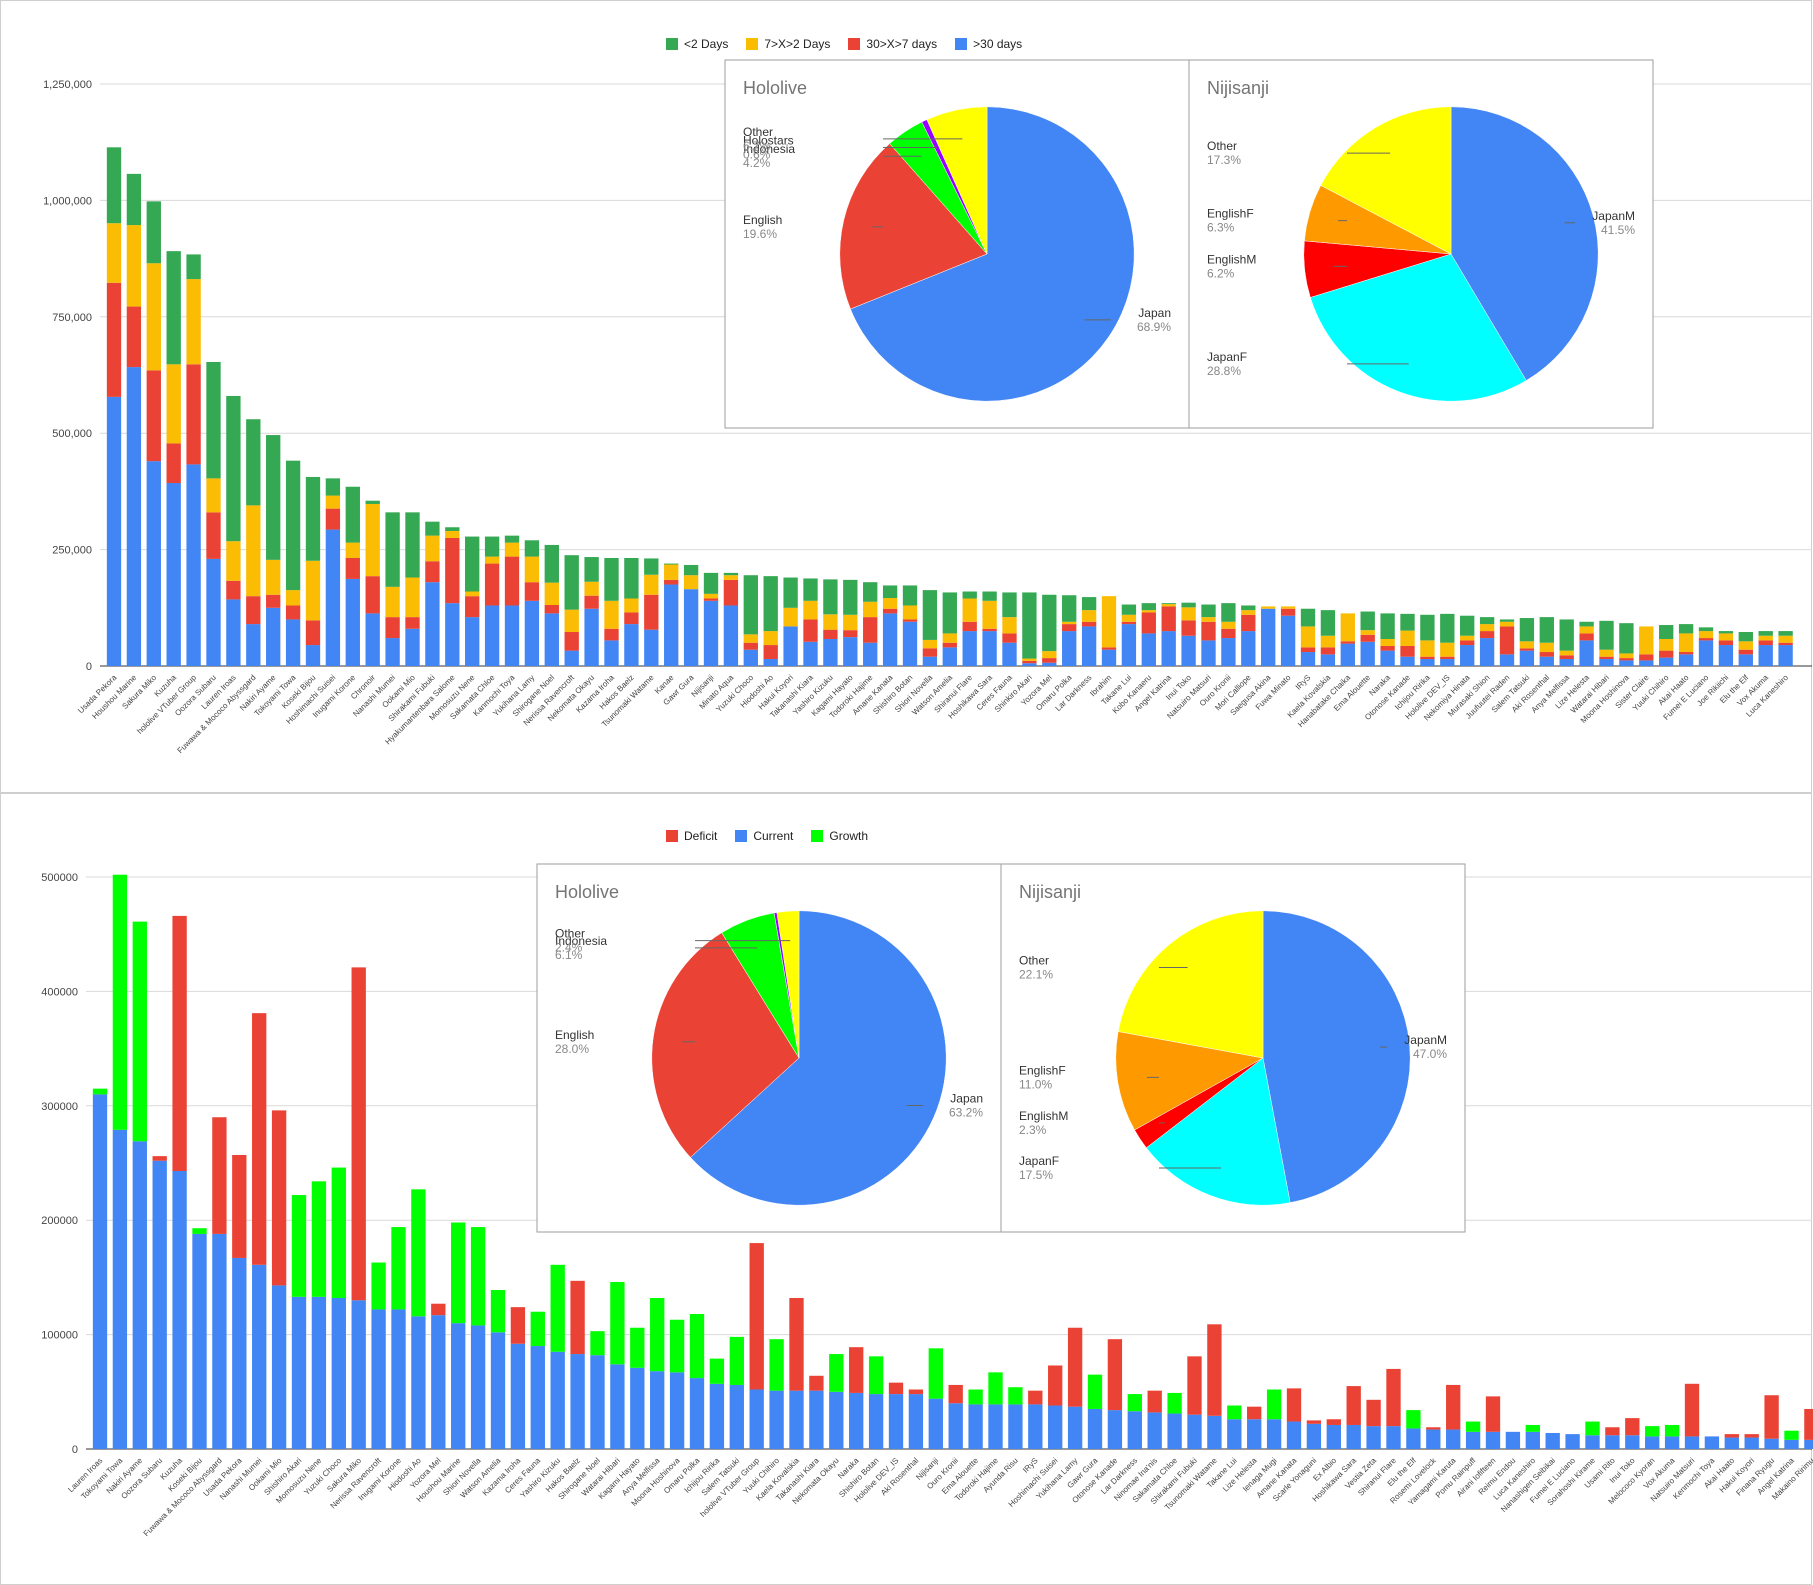 This screenshot has height=1585, width=1813. Describe the element at coordinates (797, 44) in the screenshot. I see `legend-label: 7>X>2 Days` at that location.